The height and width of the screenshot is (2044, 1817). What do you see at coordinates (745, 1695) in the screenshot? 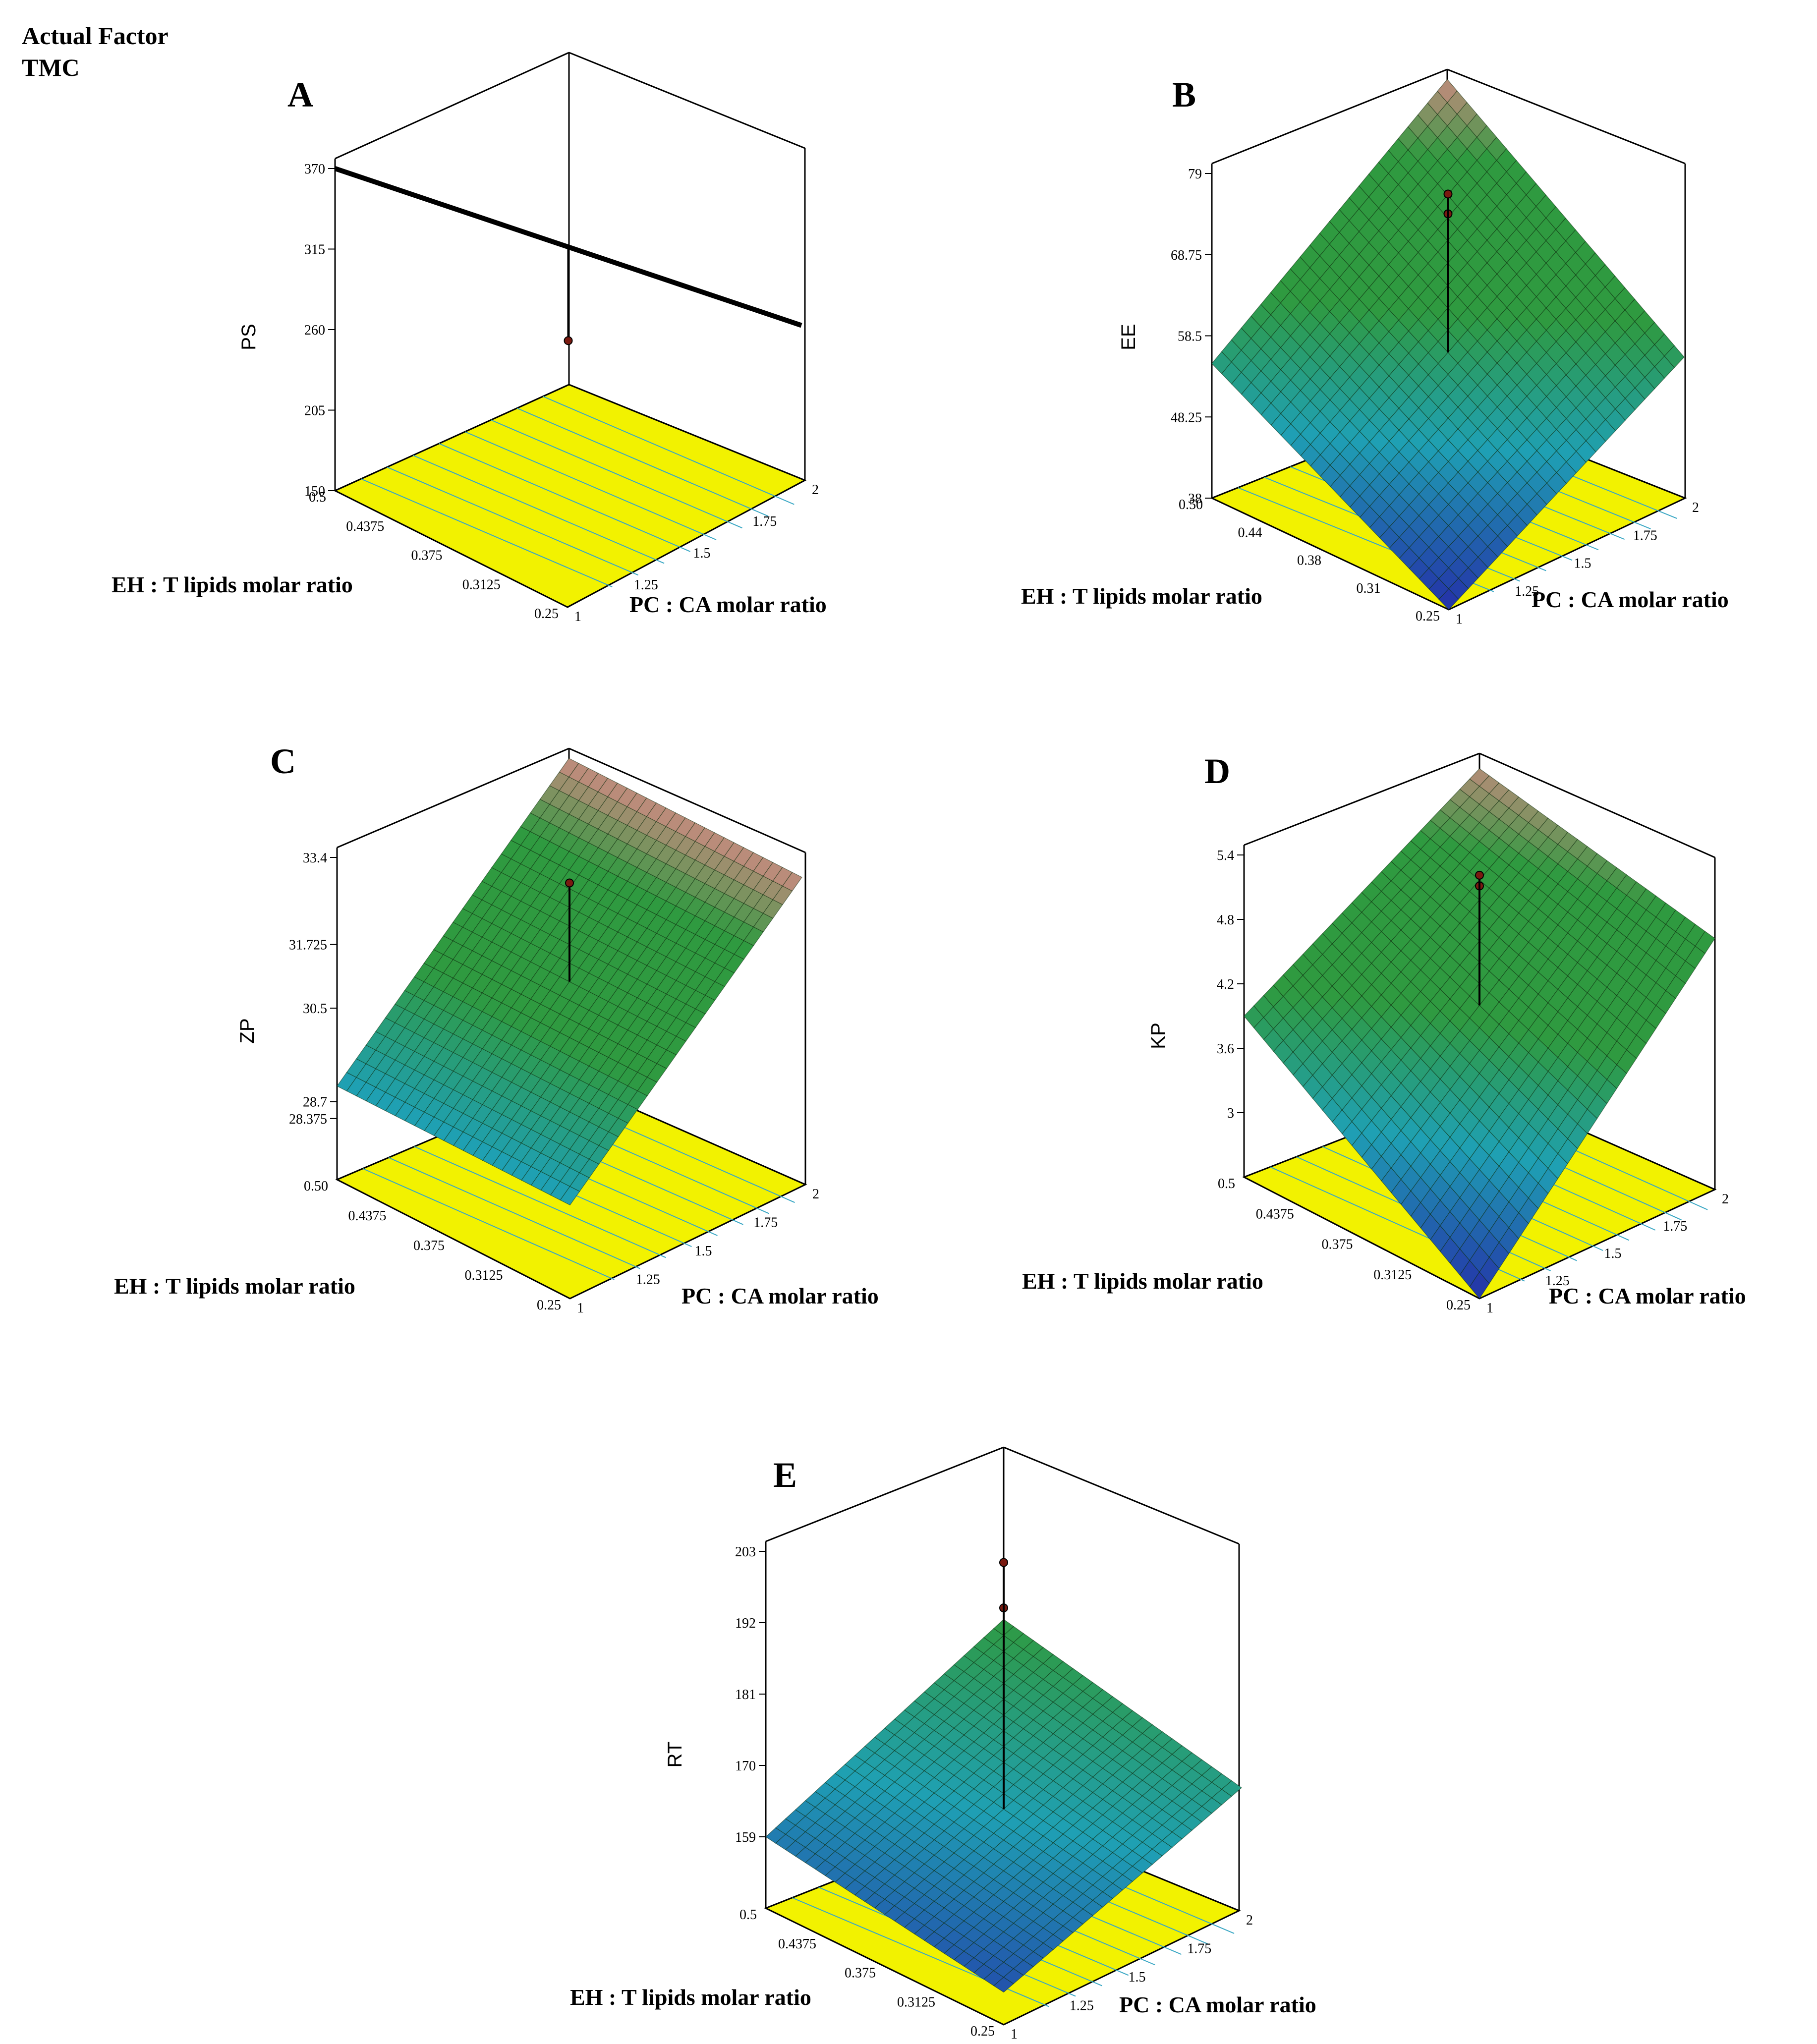
I see `z-tick-label: 181` at bounding box center [745, 1695].